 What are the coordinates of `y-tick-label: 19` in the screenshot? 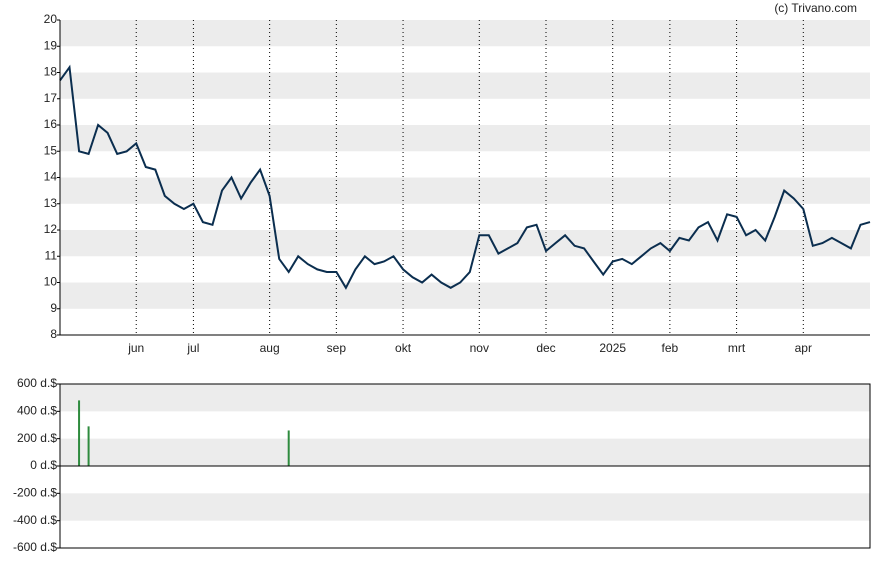 It's located at (51, 45).